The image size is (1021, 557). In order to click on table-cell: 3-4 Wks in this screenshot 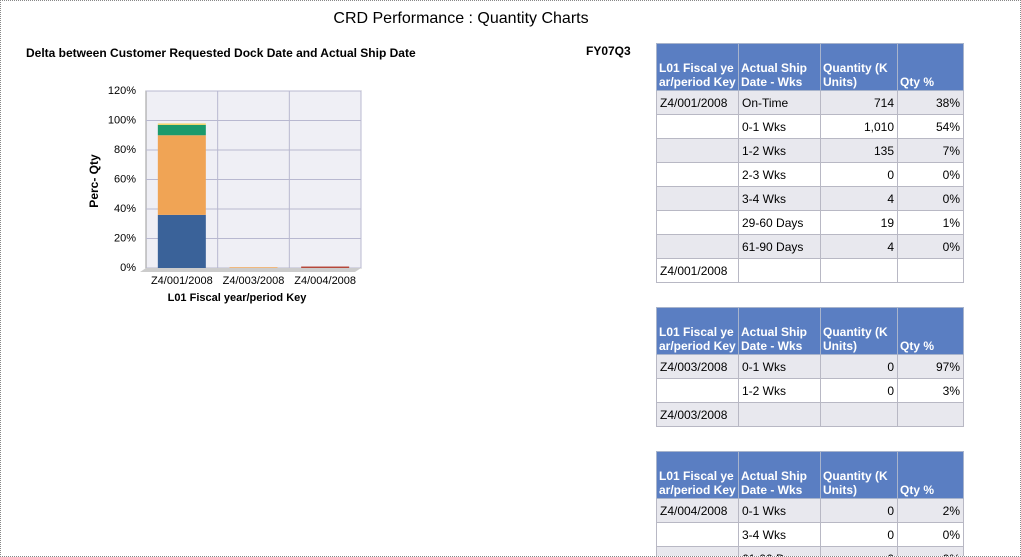, I will do `click(779, 534)`.